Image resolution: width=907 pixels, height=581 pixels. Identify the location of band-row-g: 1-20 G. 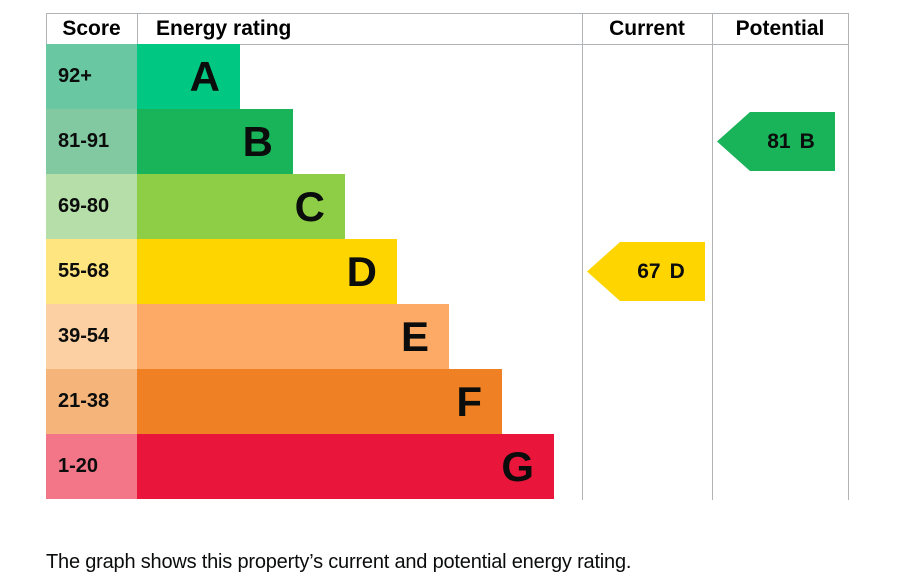
(396, 466).